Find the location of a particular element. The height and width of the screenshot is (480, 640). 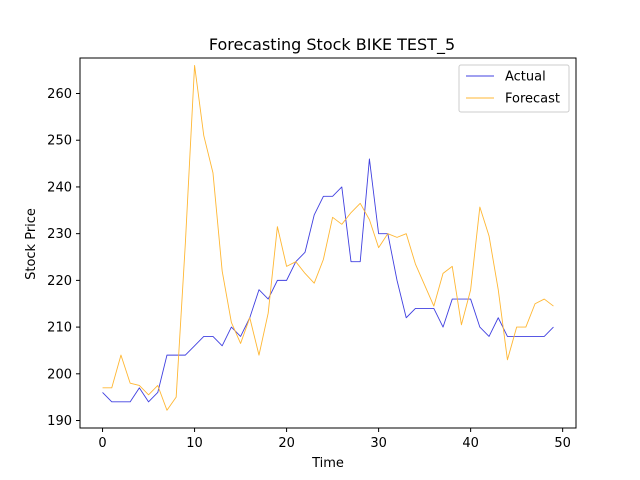

y-tick-label: 230 is located at coordinates (59, 234).